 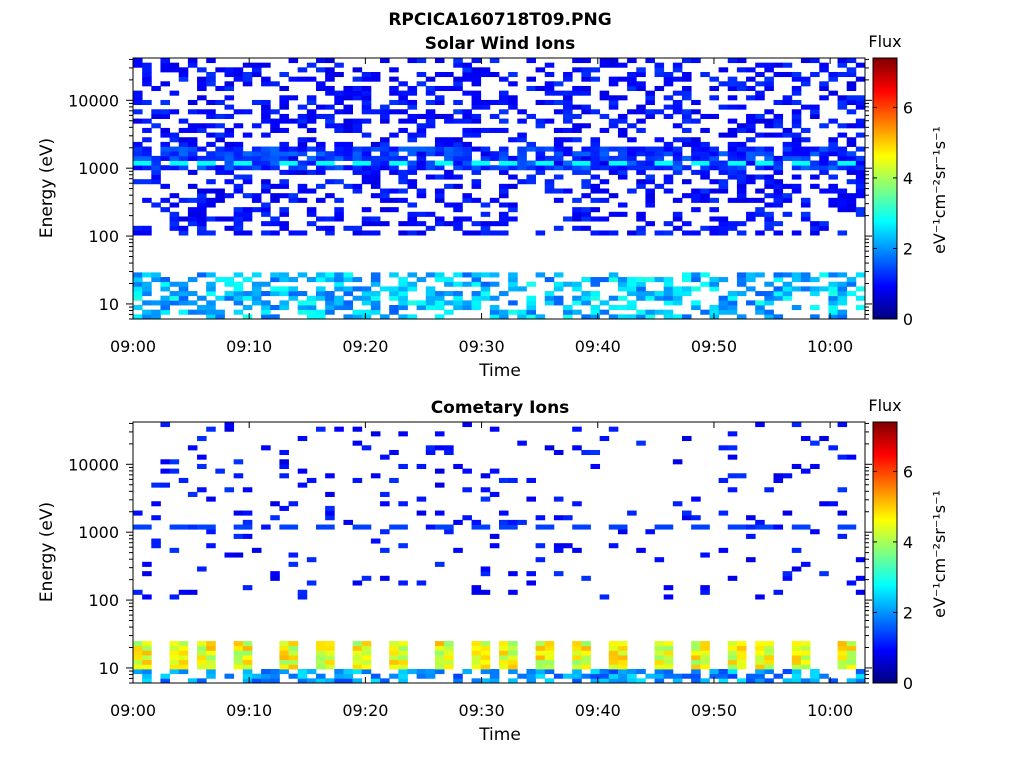 I want to click on y-tick-label: 1000, so click(x=98, y=532).